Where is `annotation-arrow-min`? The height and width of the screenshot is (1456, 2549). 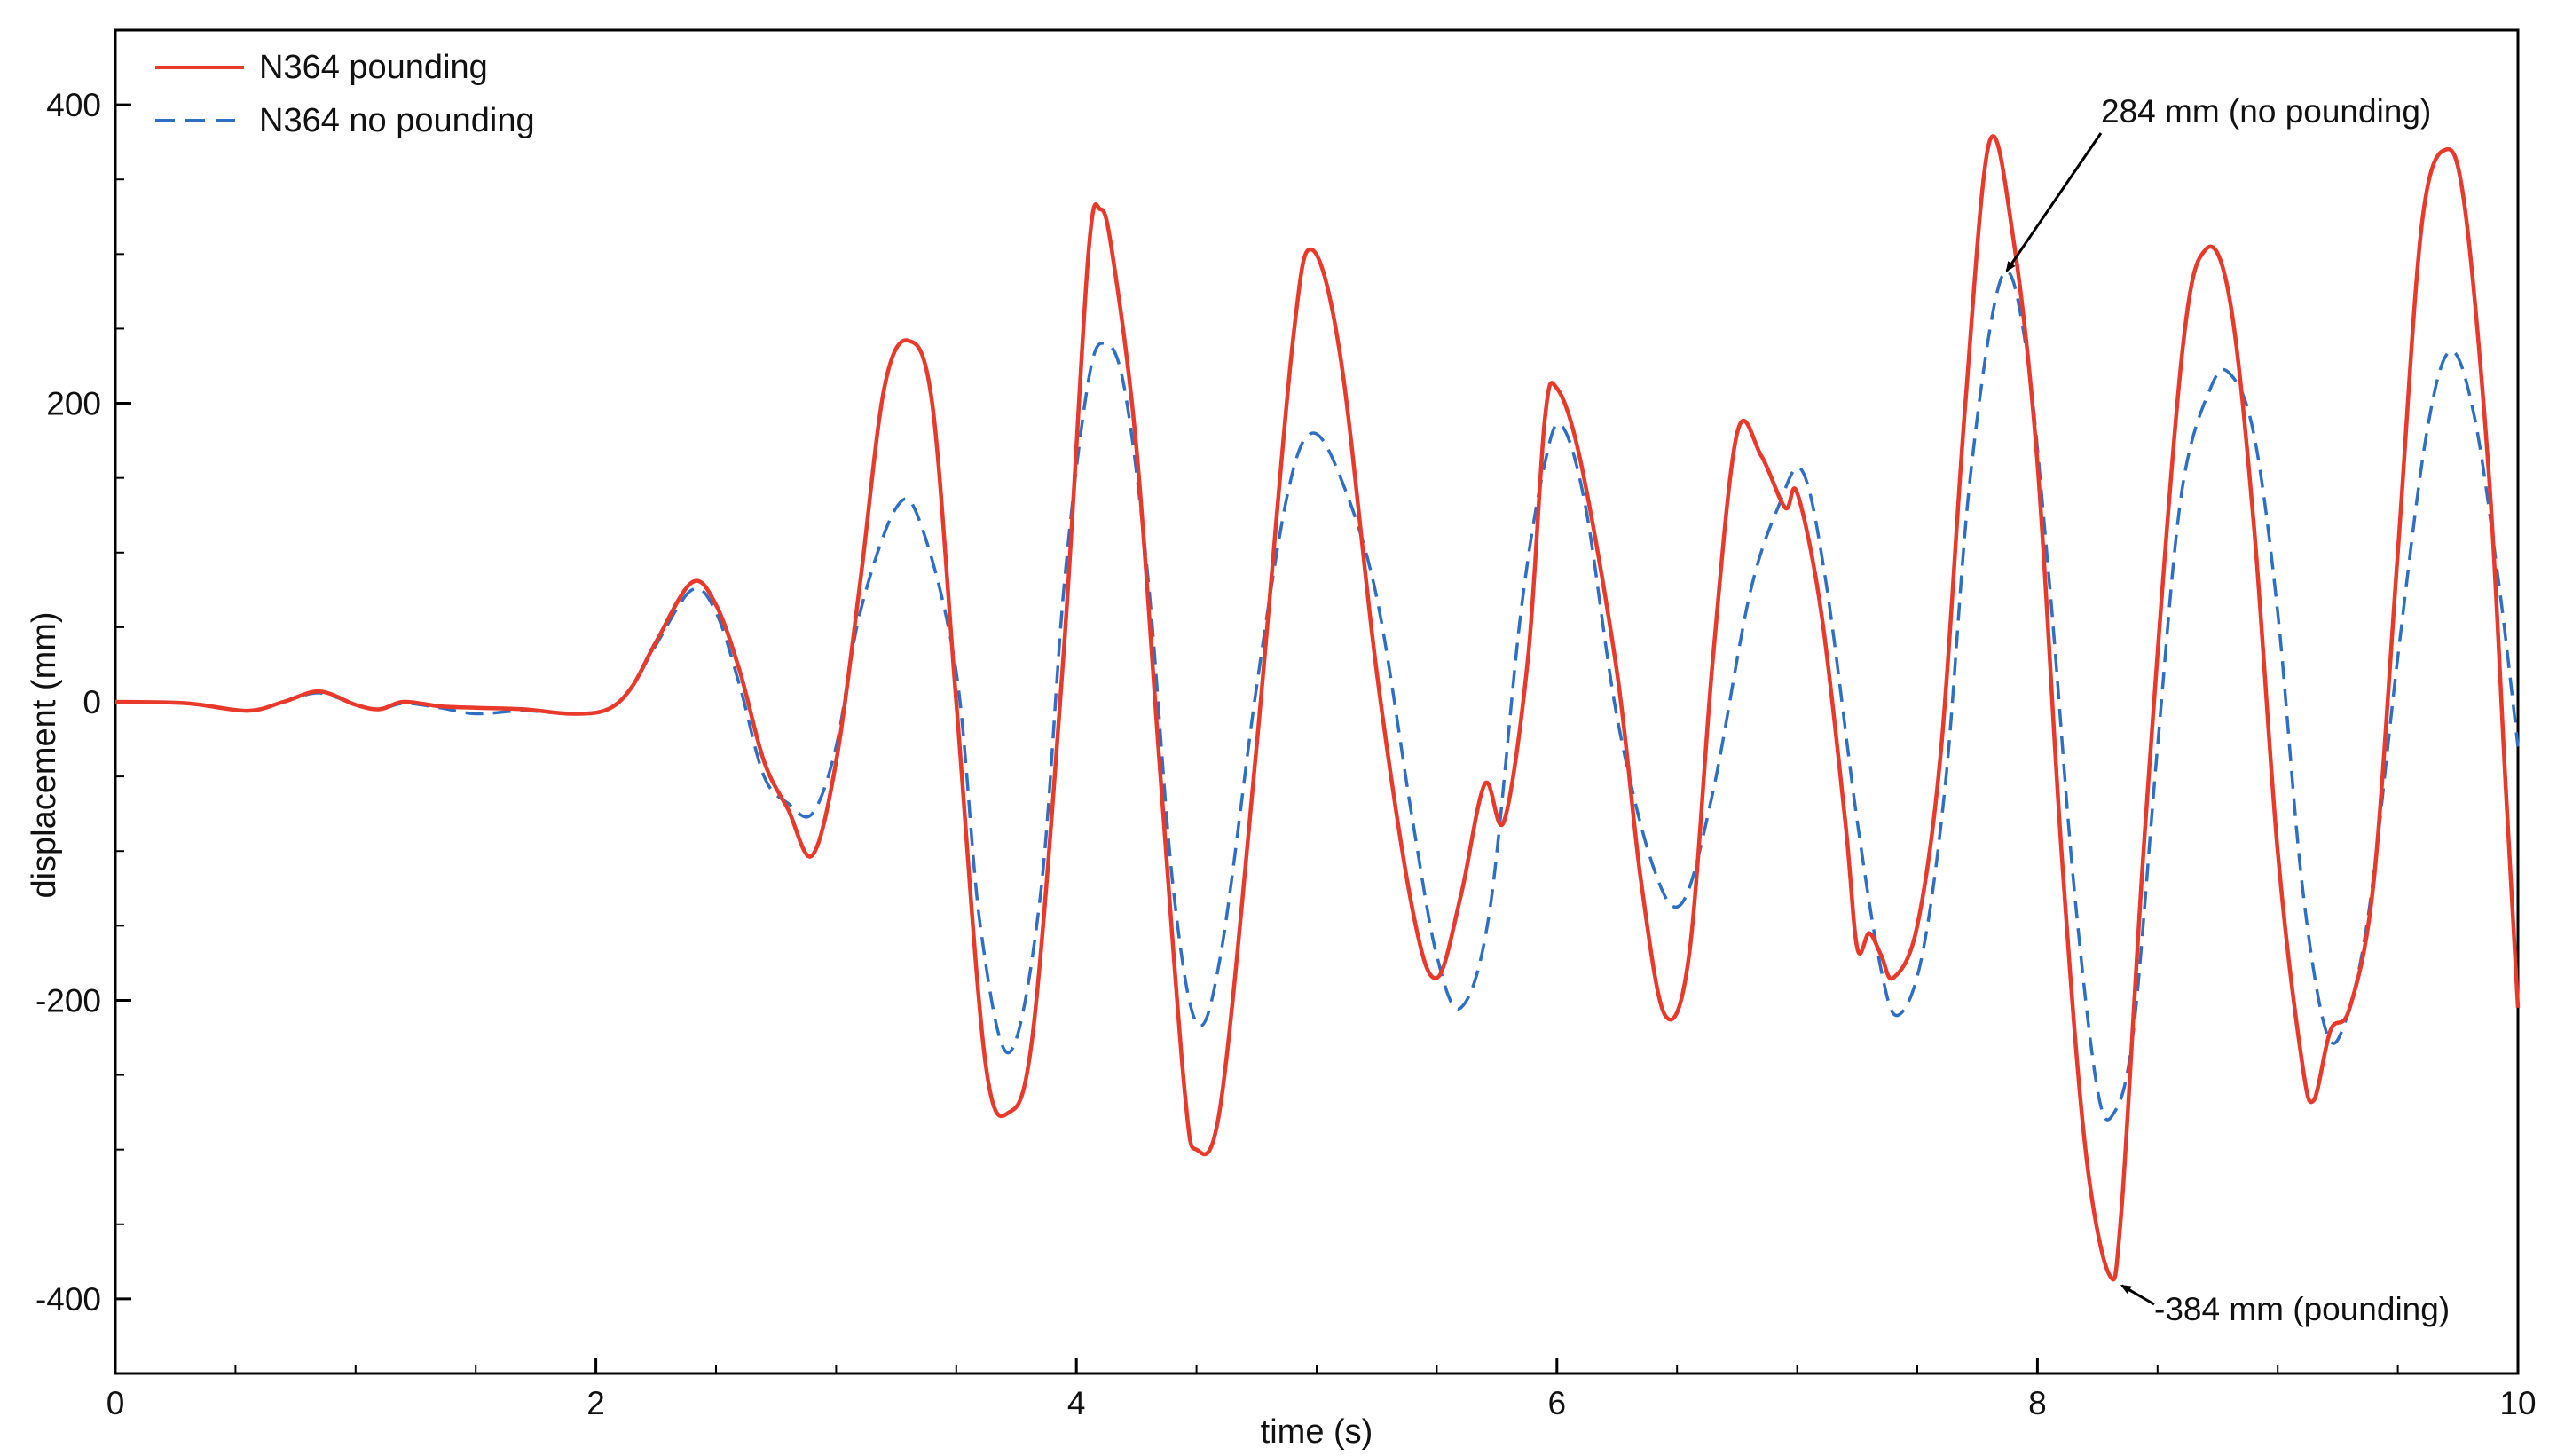
annotation-arrow-min is located at coordinates (2137, 1295).